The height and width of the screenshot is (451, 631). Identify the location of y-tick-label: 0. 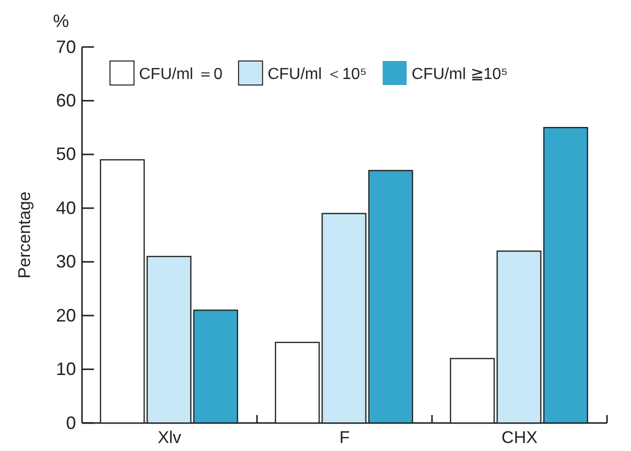
(71, 422).